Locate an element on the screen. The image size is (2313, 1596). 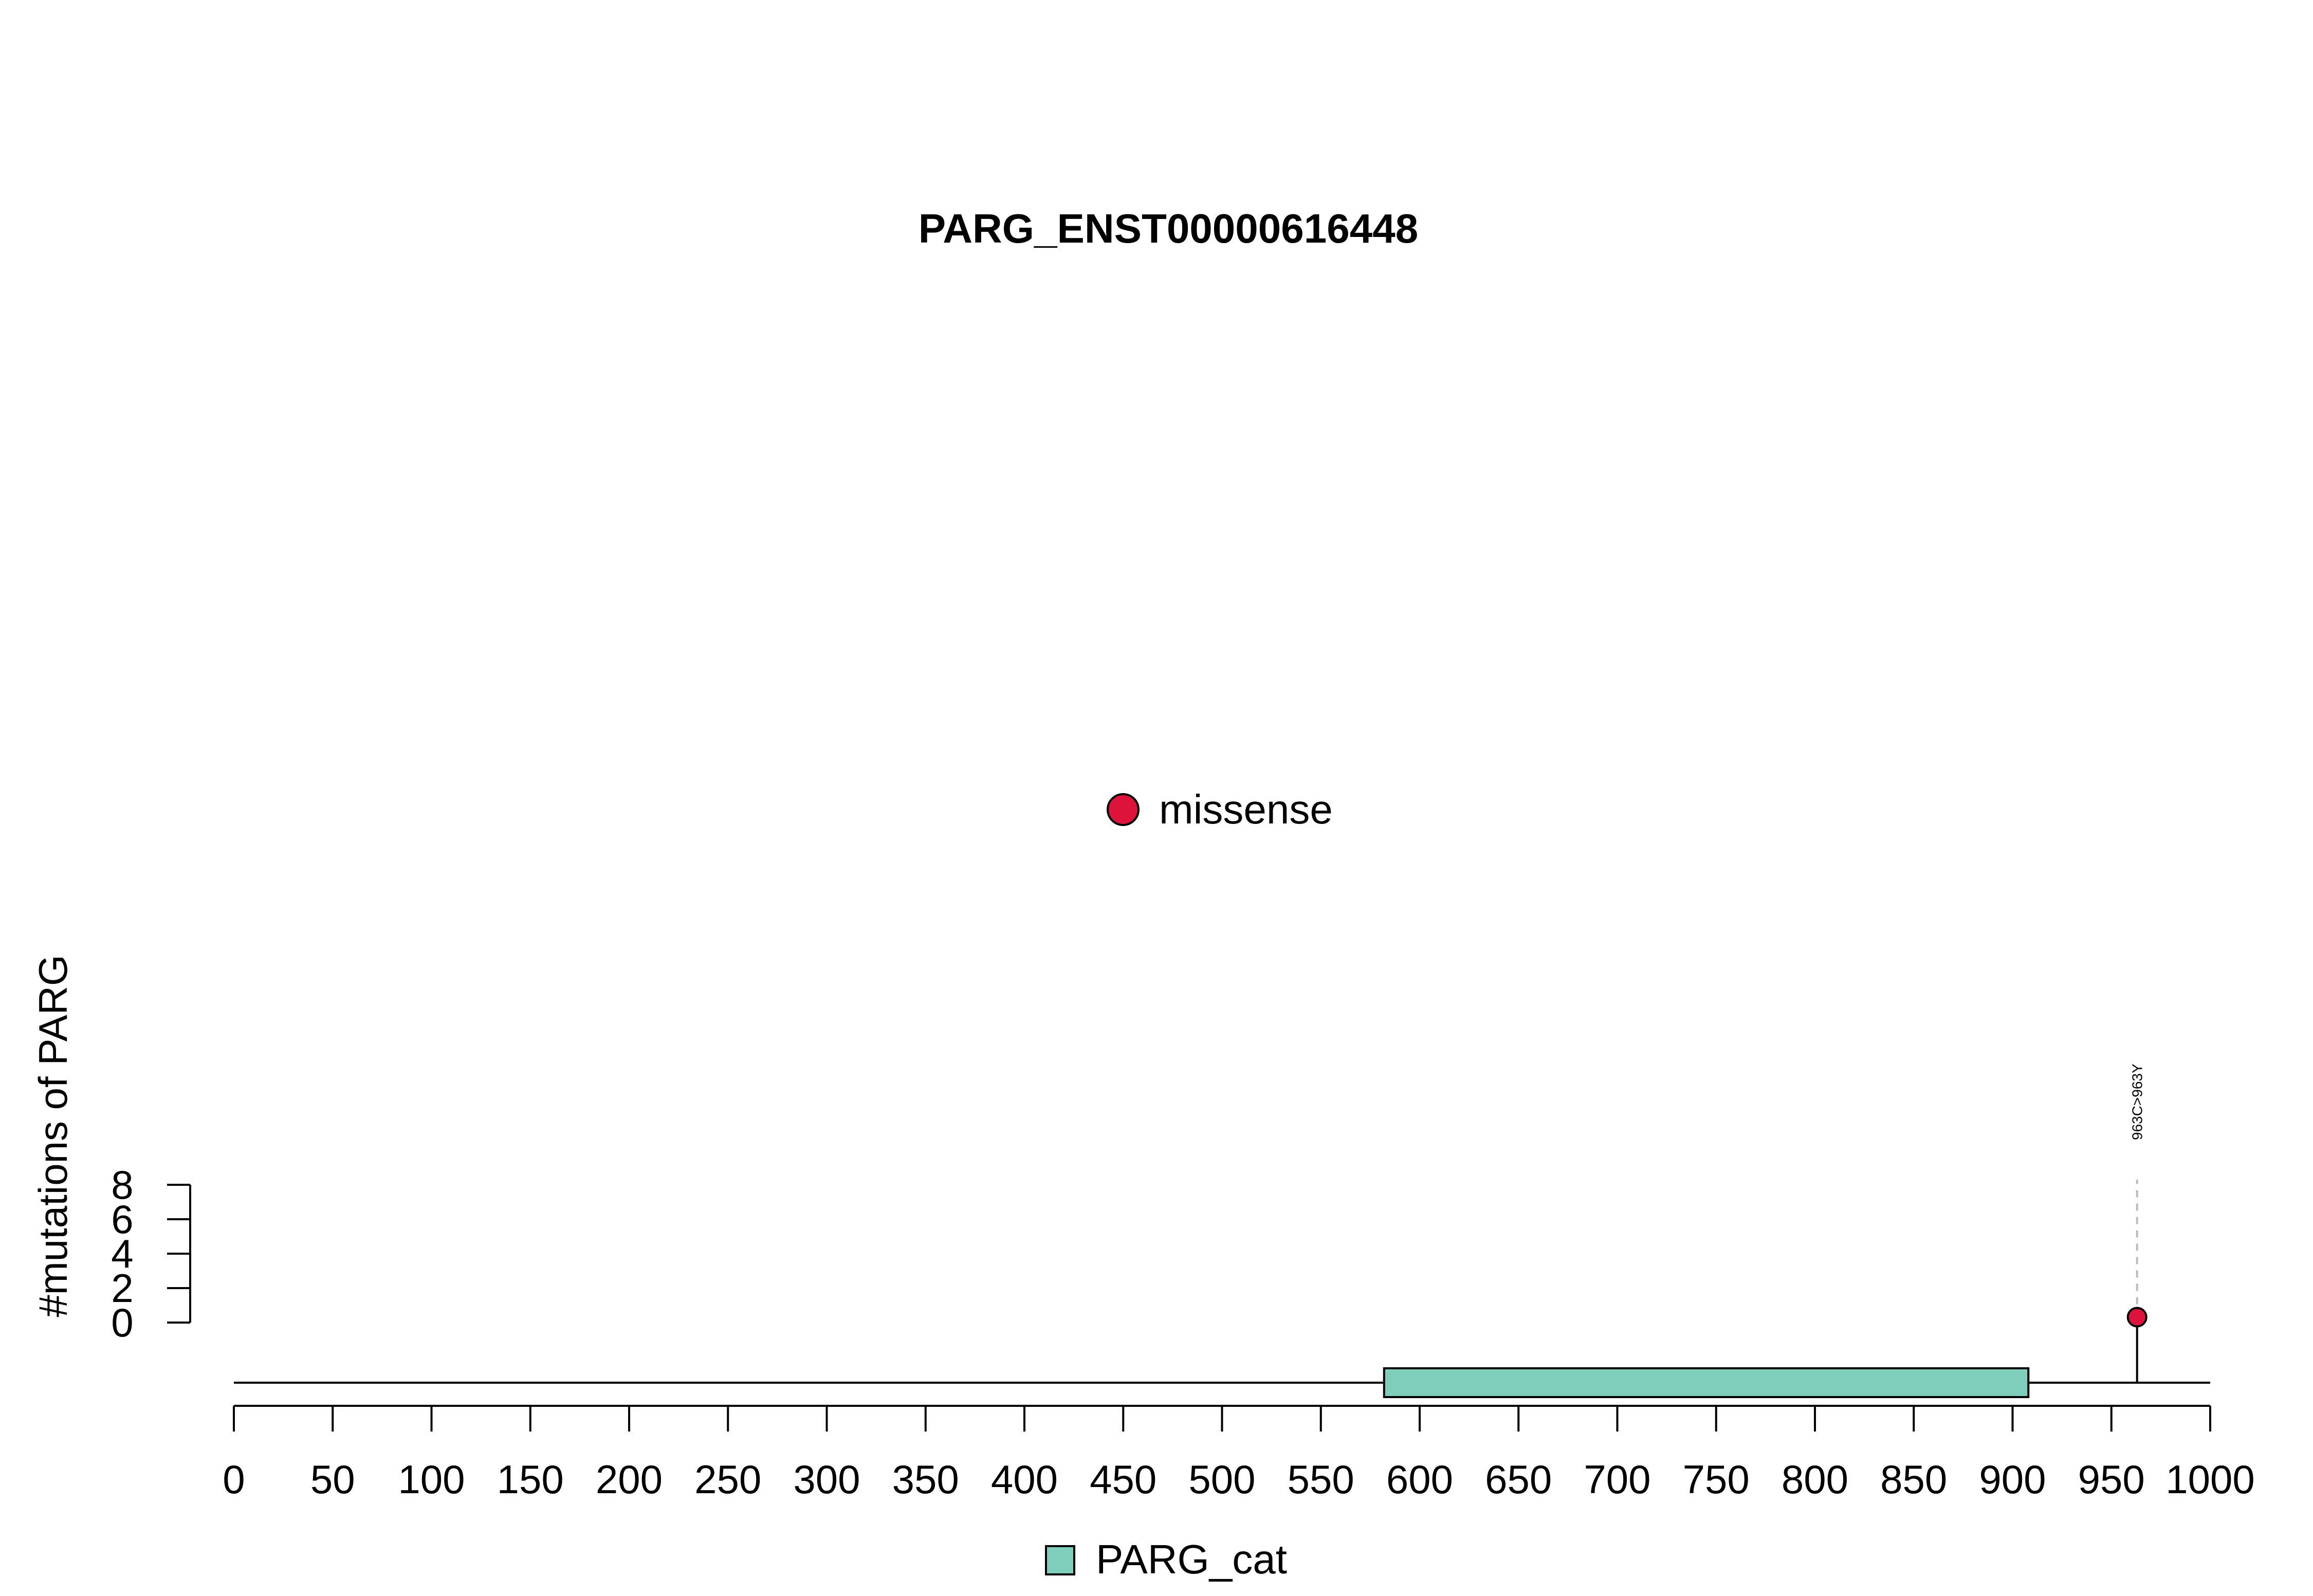
x-tick-label: 950 is located at coordinates (2111, 1480).